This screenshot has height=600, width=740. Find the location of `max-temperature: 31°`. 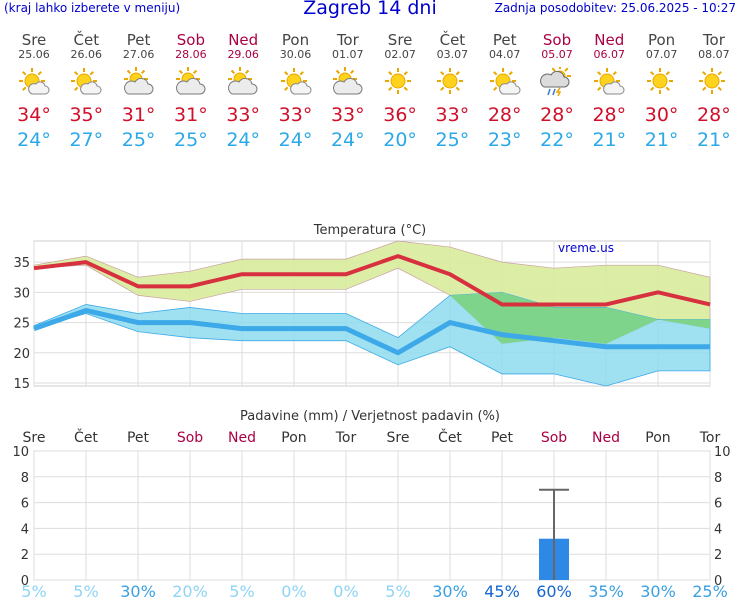

max-temperature: 31° is located at coordinates (138, 115).